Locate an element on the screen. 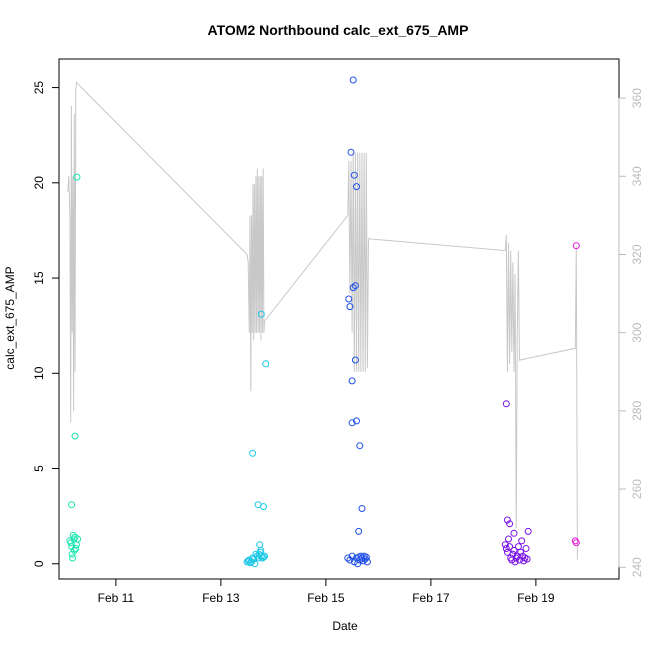  y-axis: 0 5 10 15 20 25 is located at coordinates (46, 324).